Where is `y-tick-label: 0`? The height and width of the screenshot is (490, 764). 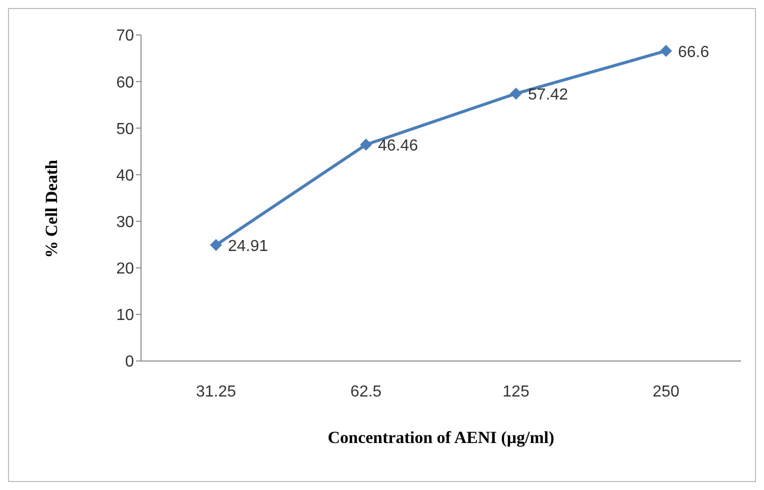 y-tick-label: 0 is located at coordinates (129, 362).